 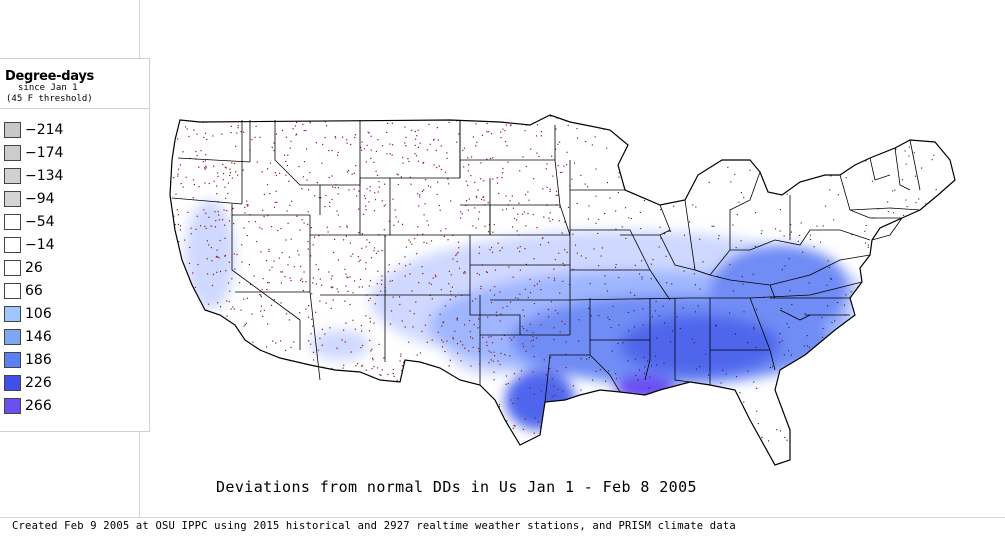 What do you see at coordinates (12, 130) in the screenshot?
I see `legend-swatch` at bounding box center [12, 130].